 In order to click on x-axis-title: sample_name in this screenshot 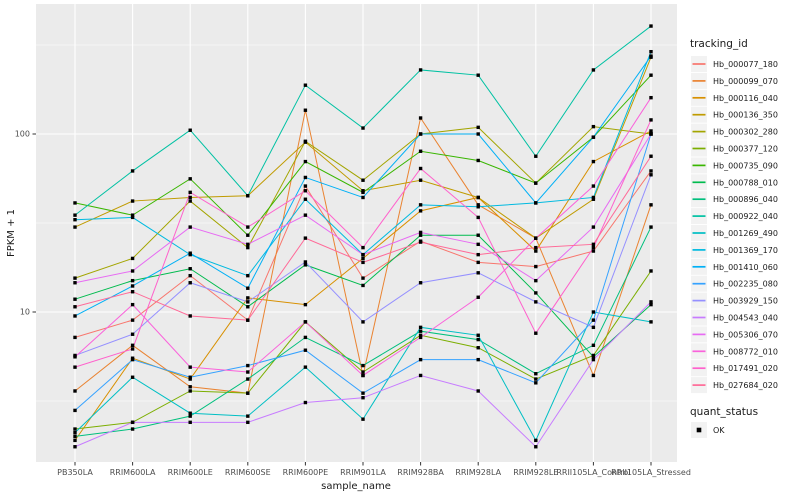, I will do `click(356, 486)`.